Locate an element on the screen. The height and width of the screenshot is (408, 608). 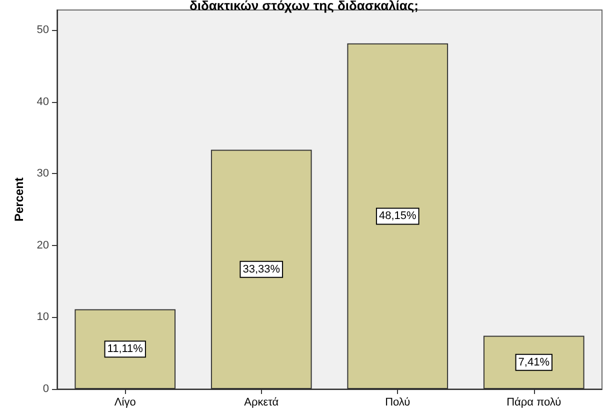
x-tick-label: Πάρα πολύ is located at coordinates (534, 402).